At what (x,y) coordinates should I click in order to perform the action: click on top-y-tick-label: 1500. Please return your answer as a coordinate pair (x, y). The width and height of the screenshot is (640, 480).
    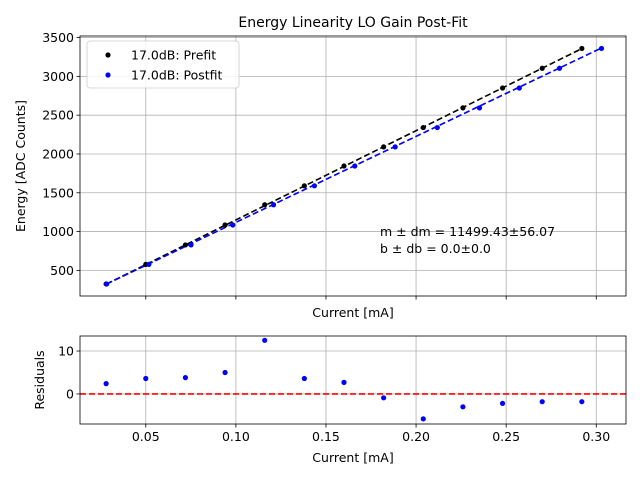
    Looking at the image, I should click on (58, 192).